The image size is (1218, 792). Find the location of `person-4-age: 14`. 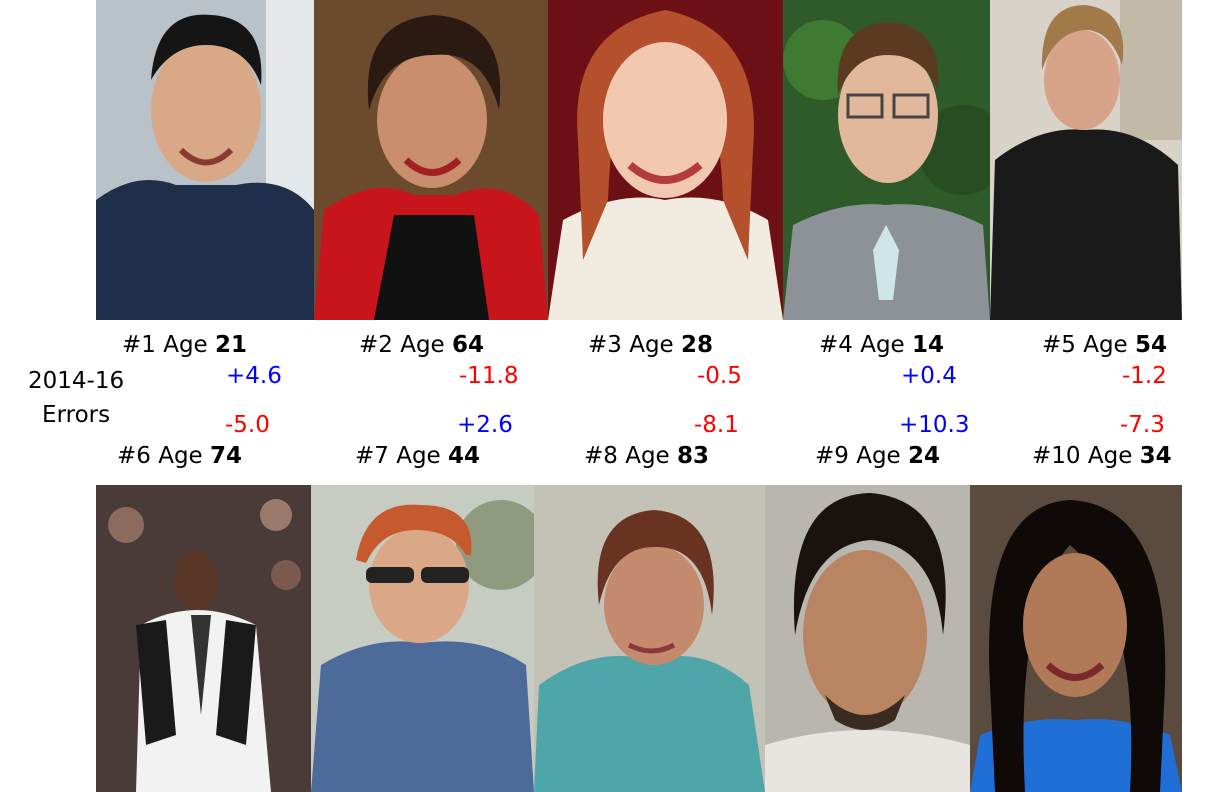

person-4-age: 14 is located at coordinates (928, 345).